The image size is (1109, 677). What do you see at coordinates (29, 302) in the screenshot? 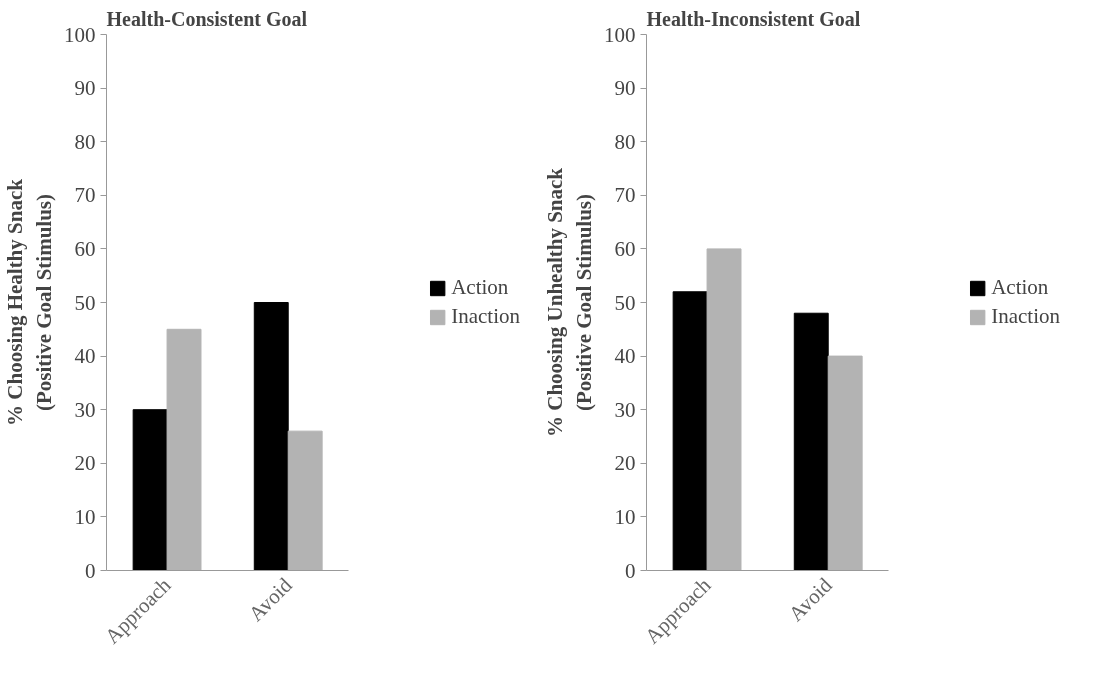
I see `y-axis-title: % Choosing Healthy Snack (Positive Goal Stimulus)` at bounding box center [29, 302].